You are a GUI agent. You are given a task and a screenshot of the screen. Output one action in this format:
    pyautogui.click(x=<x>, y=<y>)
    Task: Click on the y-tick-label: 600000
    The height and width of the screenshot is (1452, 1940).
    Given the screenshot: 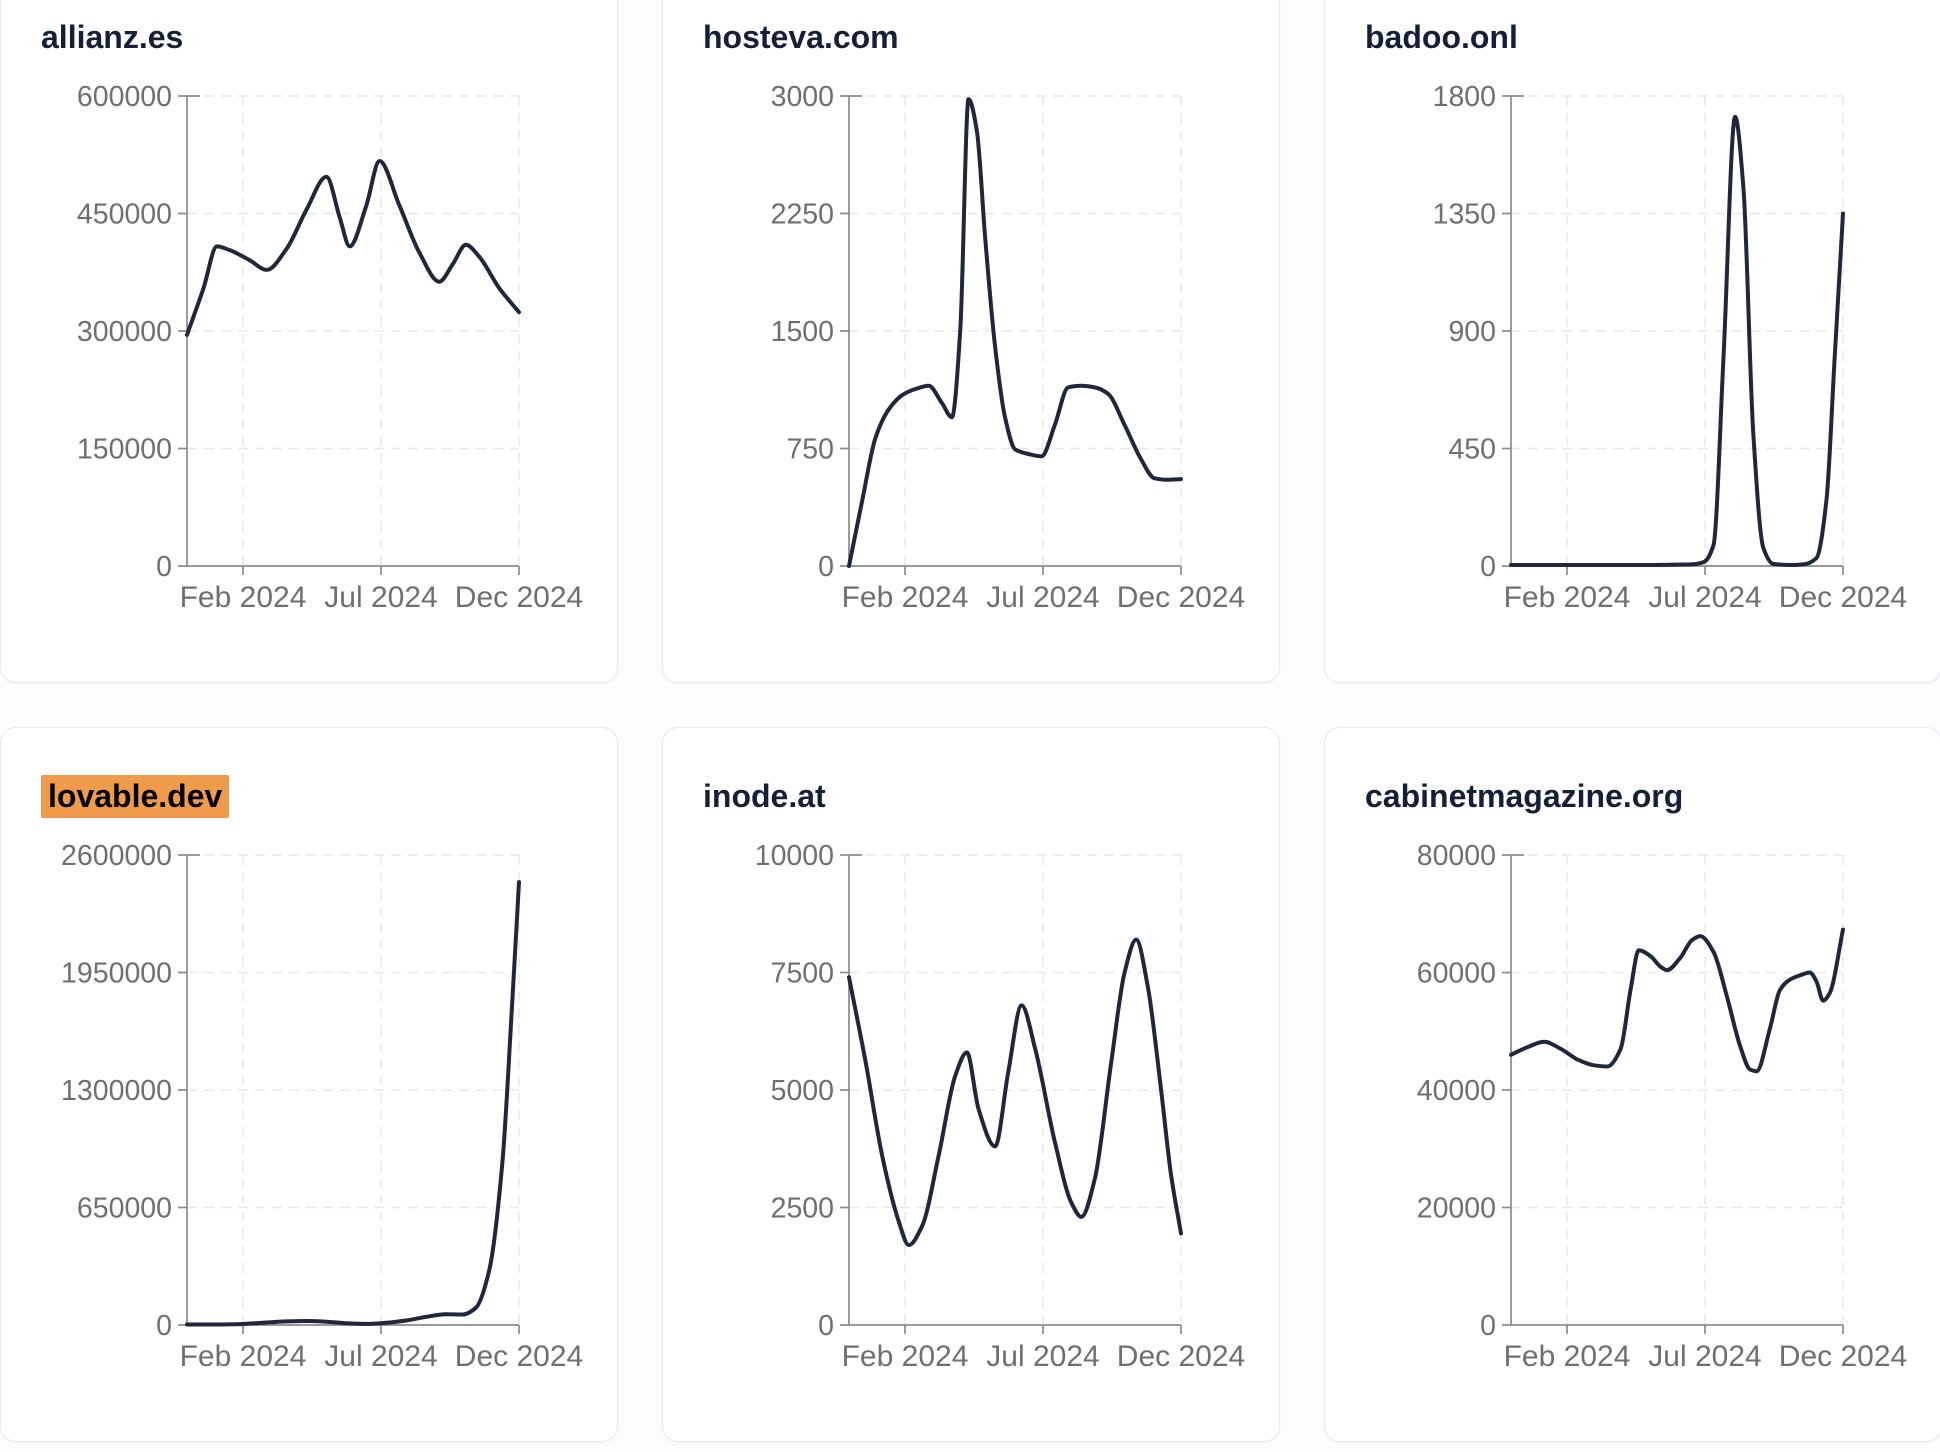 What is the action you would take?
    pyautogui.click(x=124, y=97)
    